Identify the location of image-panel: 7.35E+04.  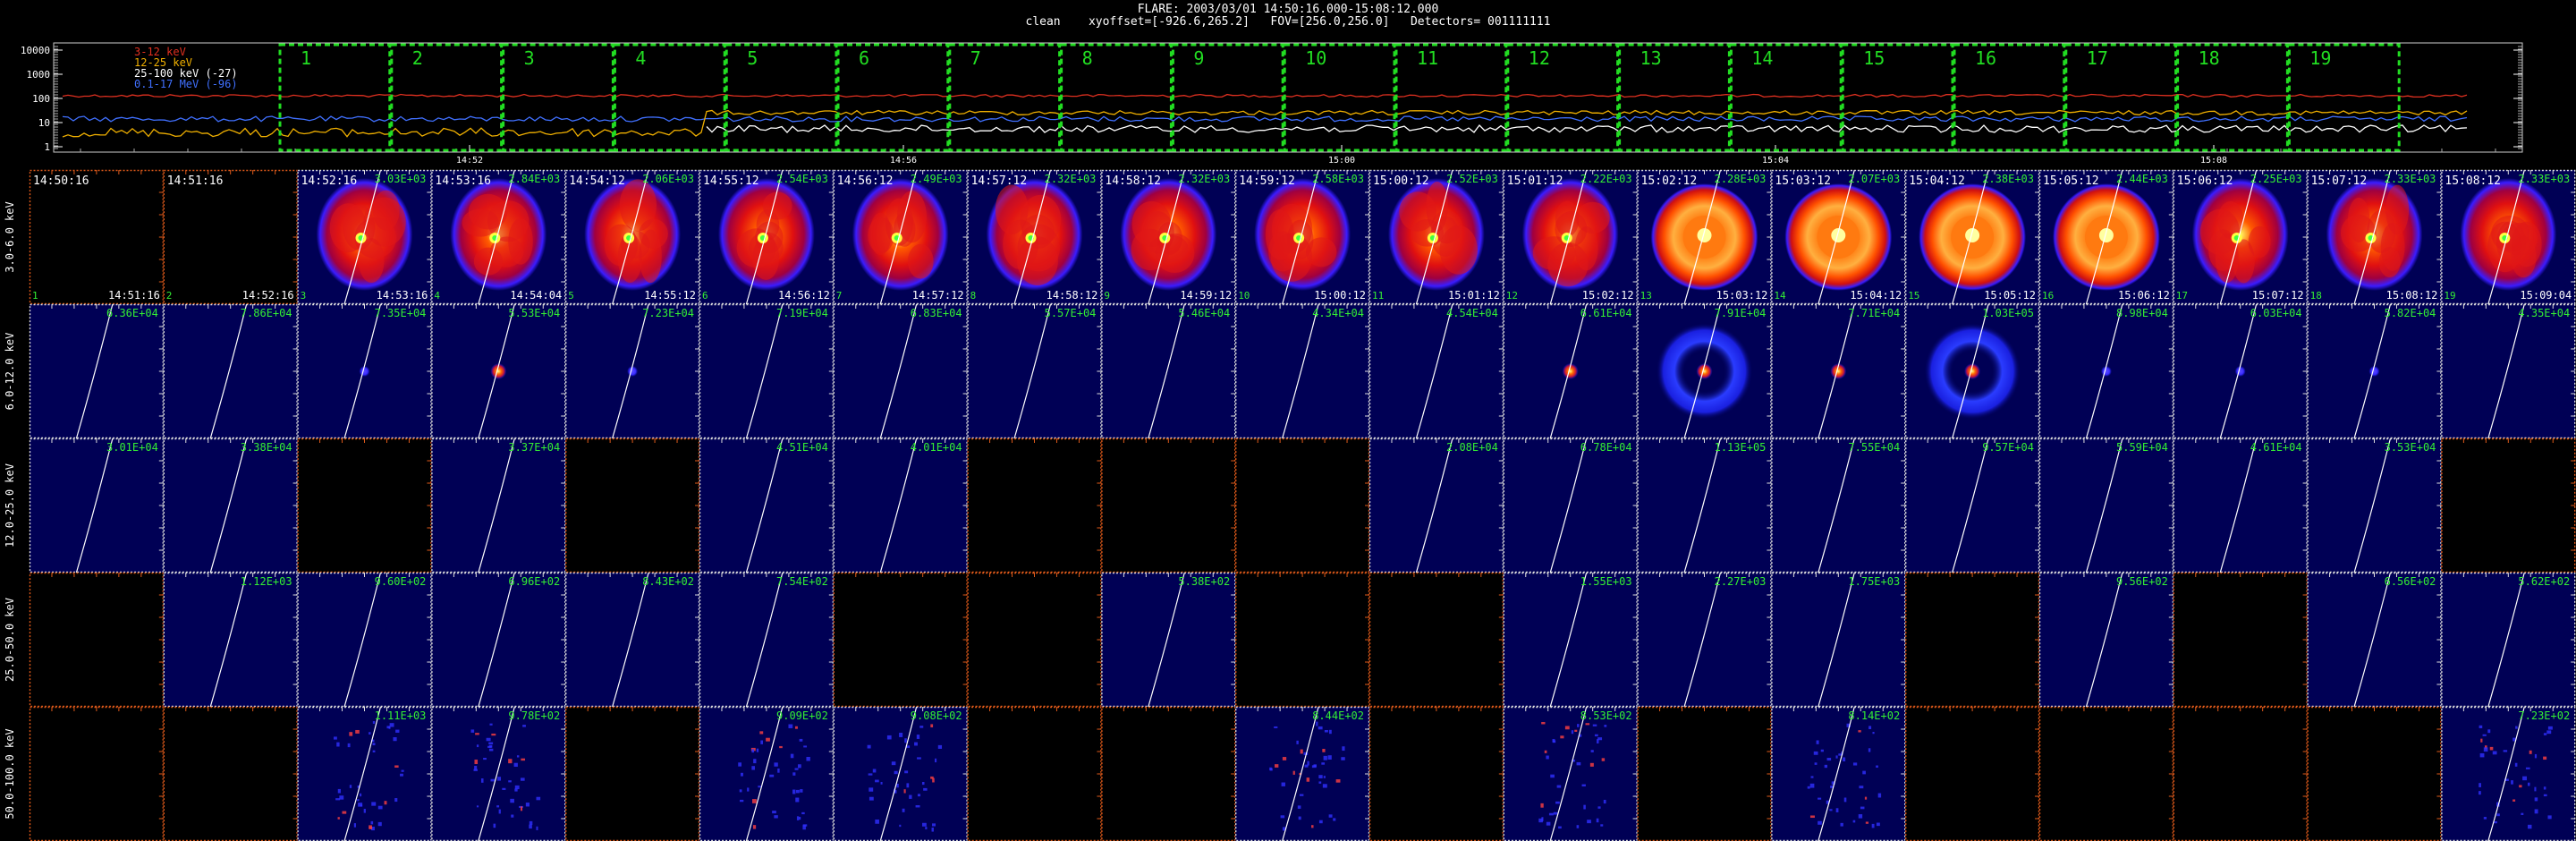
(364, 371).